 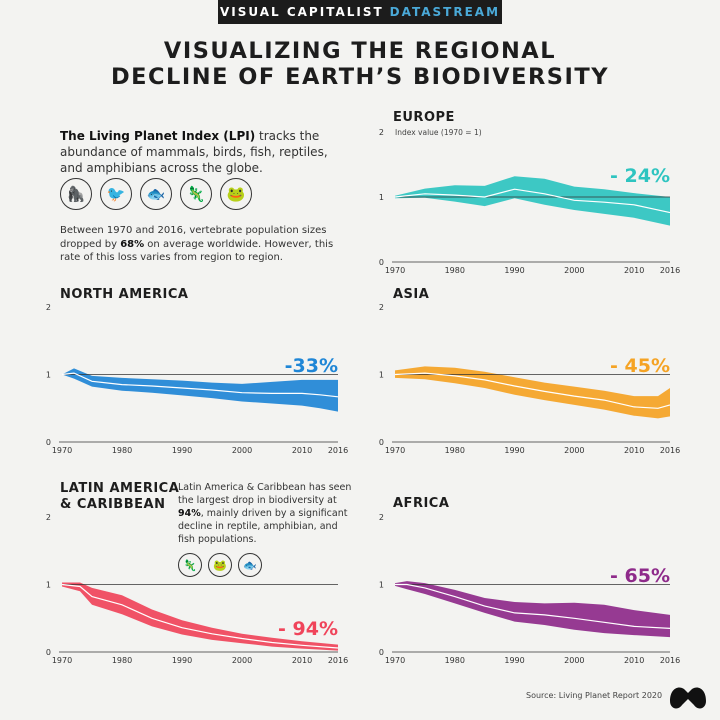 What do you see at coordinates (529, 580) in the screenshot?
I see `chart-africa: AFRICA 0 1 2 1970 1980 1990 2000 2010 2016 - 65%` at bounding box center [529, 580].